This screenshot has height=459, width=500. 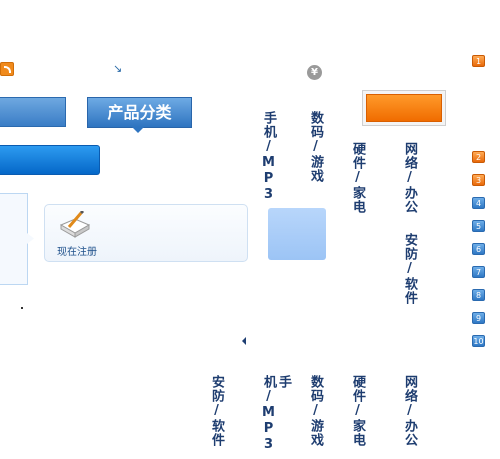 I want to click on orange-button, so click(x=404, y=108).